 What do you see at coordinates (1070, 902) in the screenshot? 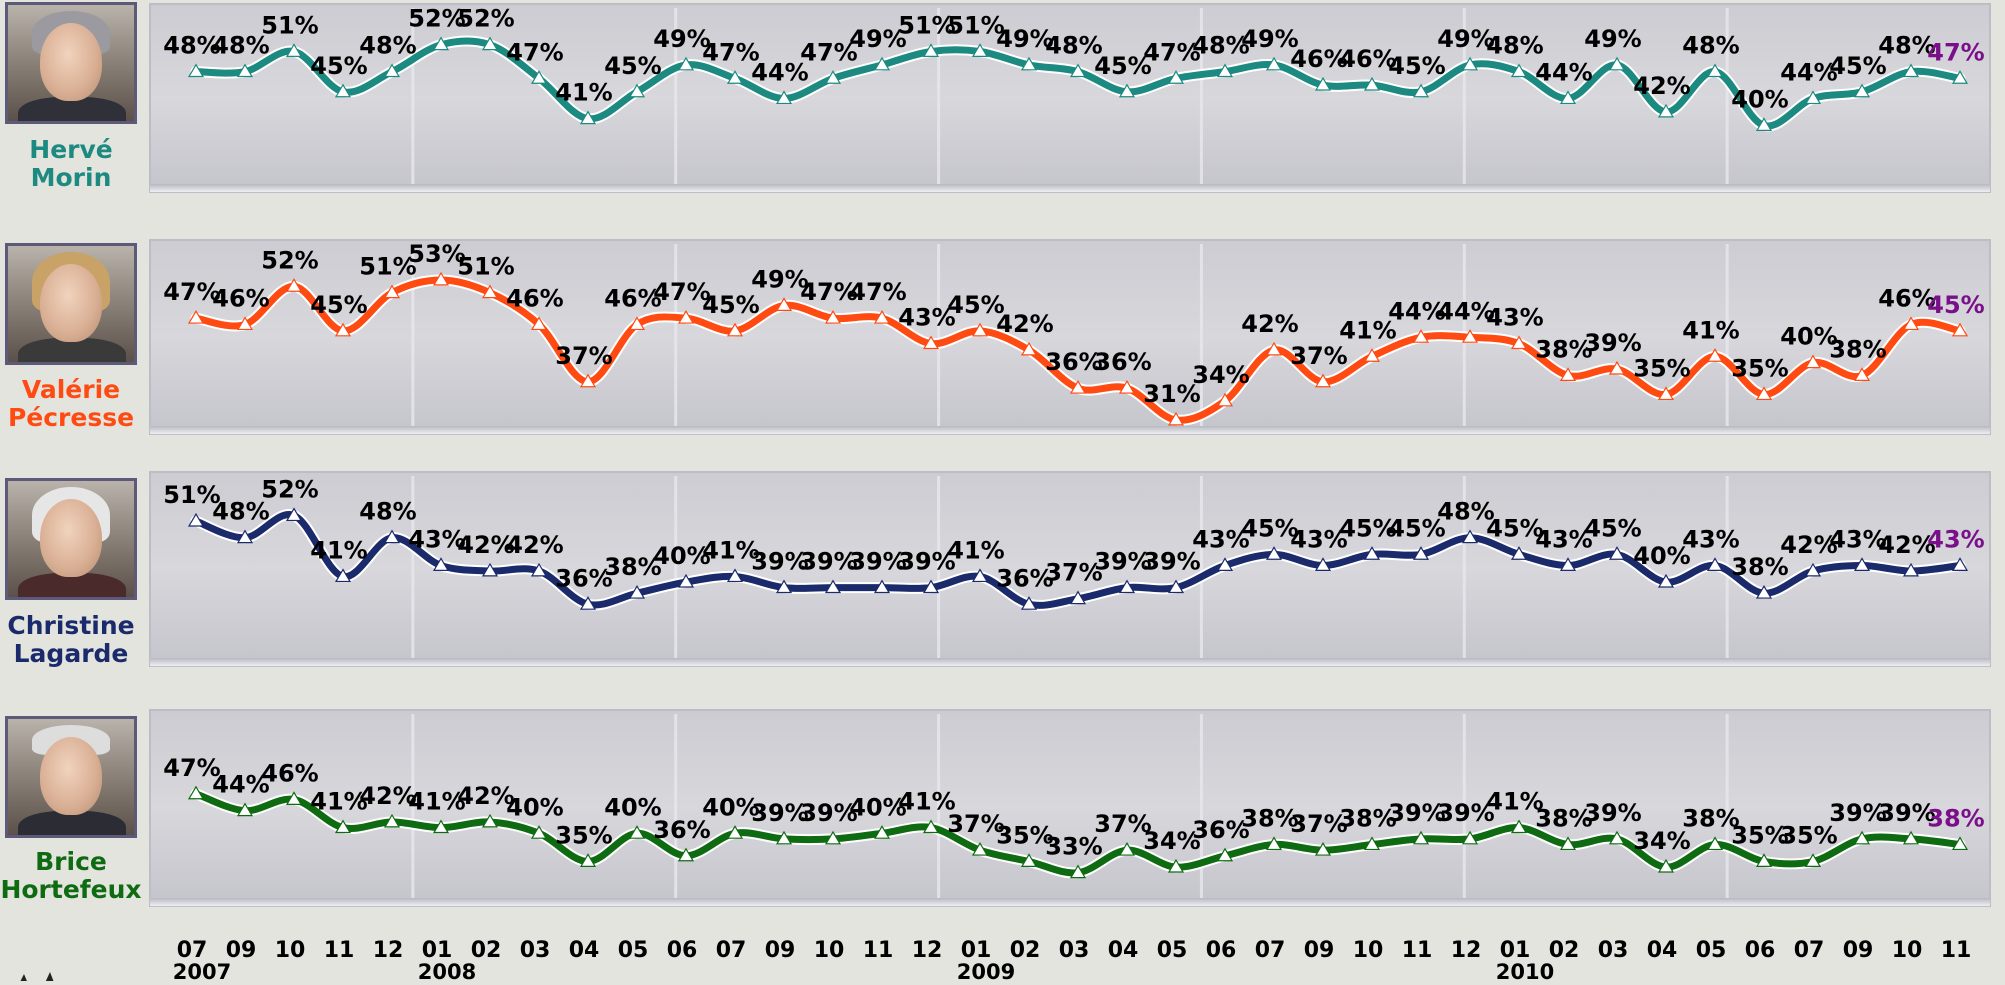
I see `panel-floor` at bounding box center [1070, 902].